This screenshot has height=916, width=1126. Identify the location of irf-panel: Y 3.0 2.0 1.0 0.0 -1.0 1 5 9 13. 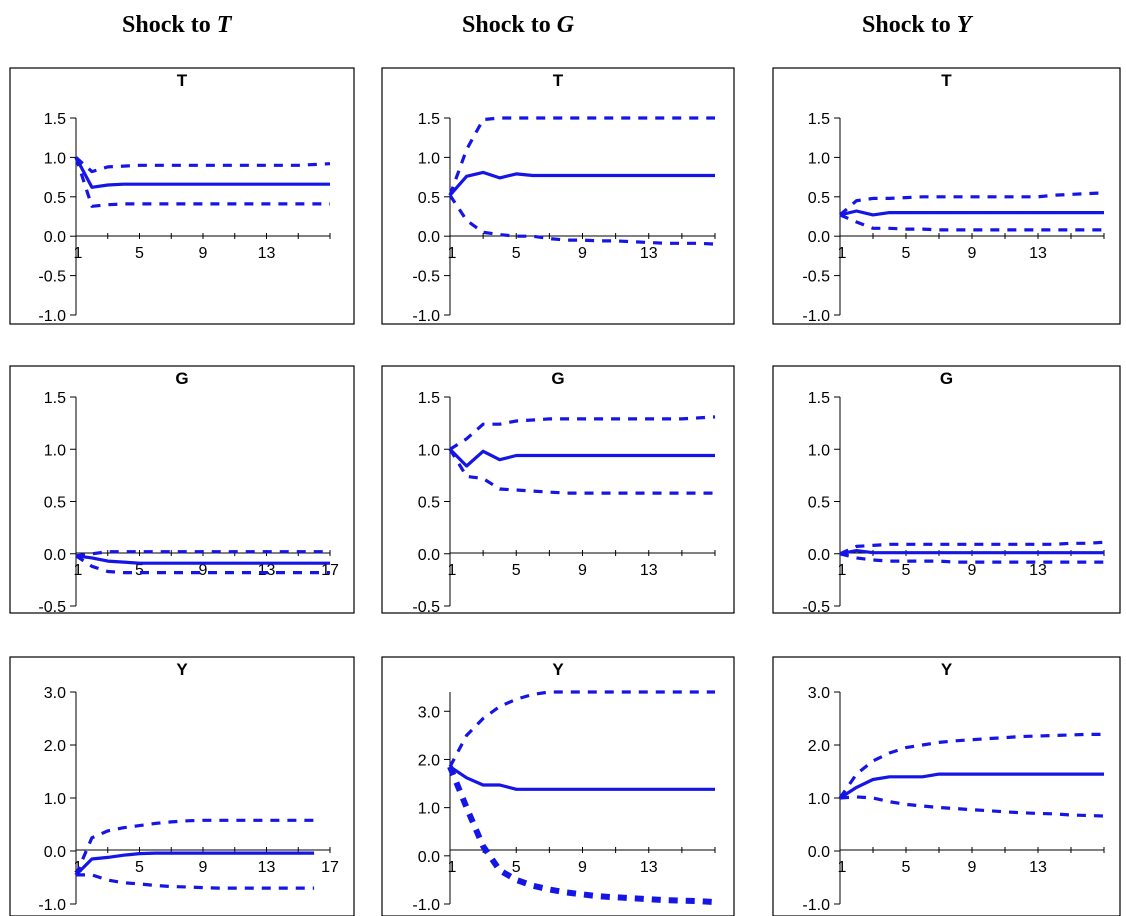
(558, 786).